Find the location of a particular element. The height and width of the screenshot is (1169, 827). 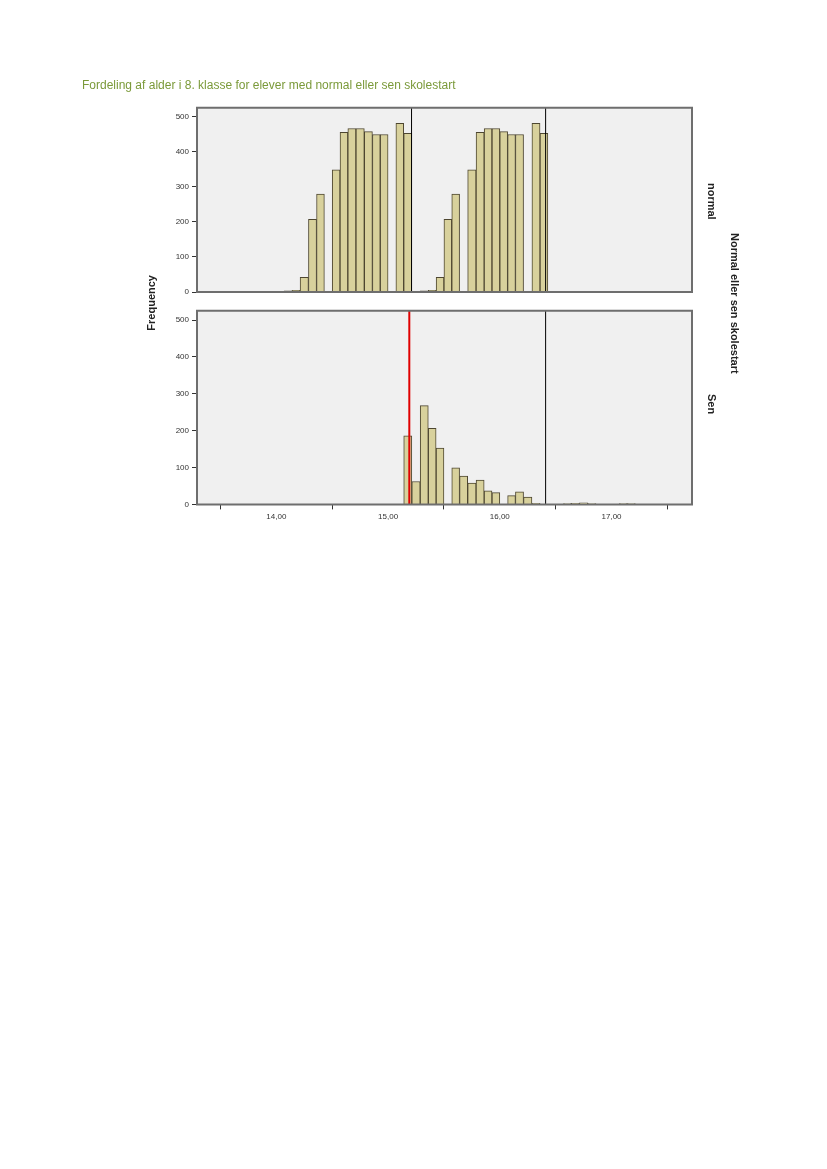

chart-title: Fordeling af alder i 8. klasse for elever med normal eller sen skolestart is located at coordinates (269, 85).